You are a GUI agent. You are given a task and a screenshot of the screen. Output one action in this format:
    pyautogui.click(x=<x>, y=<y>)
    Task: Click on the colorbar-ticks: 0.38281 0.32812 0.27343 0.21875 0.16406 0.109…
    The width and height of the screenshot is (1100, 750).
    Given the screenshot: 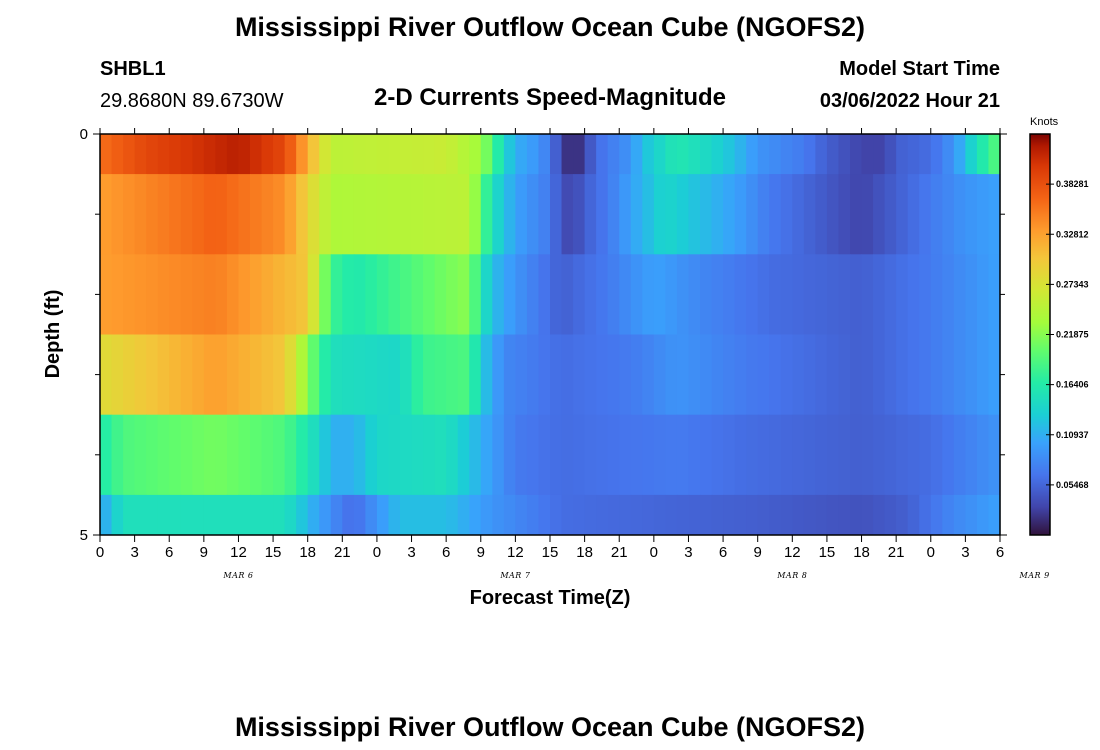 What is the action you would take?
    pyautogui.click(x=1067, y=334)
    